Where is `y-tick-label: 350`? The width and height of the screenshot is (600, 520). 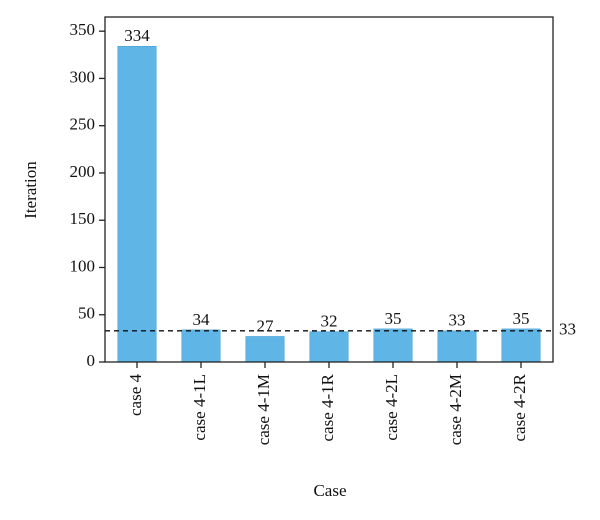
y-tick-label: 350 is located at coordinates (83, 29).